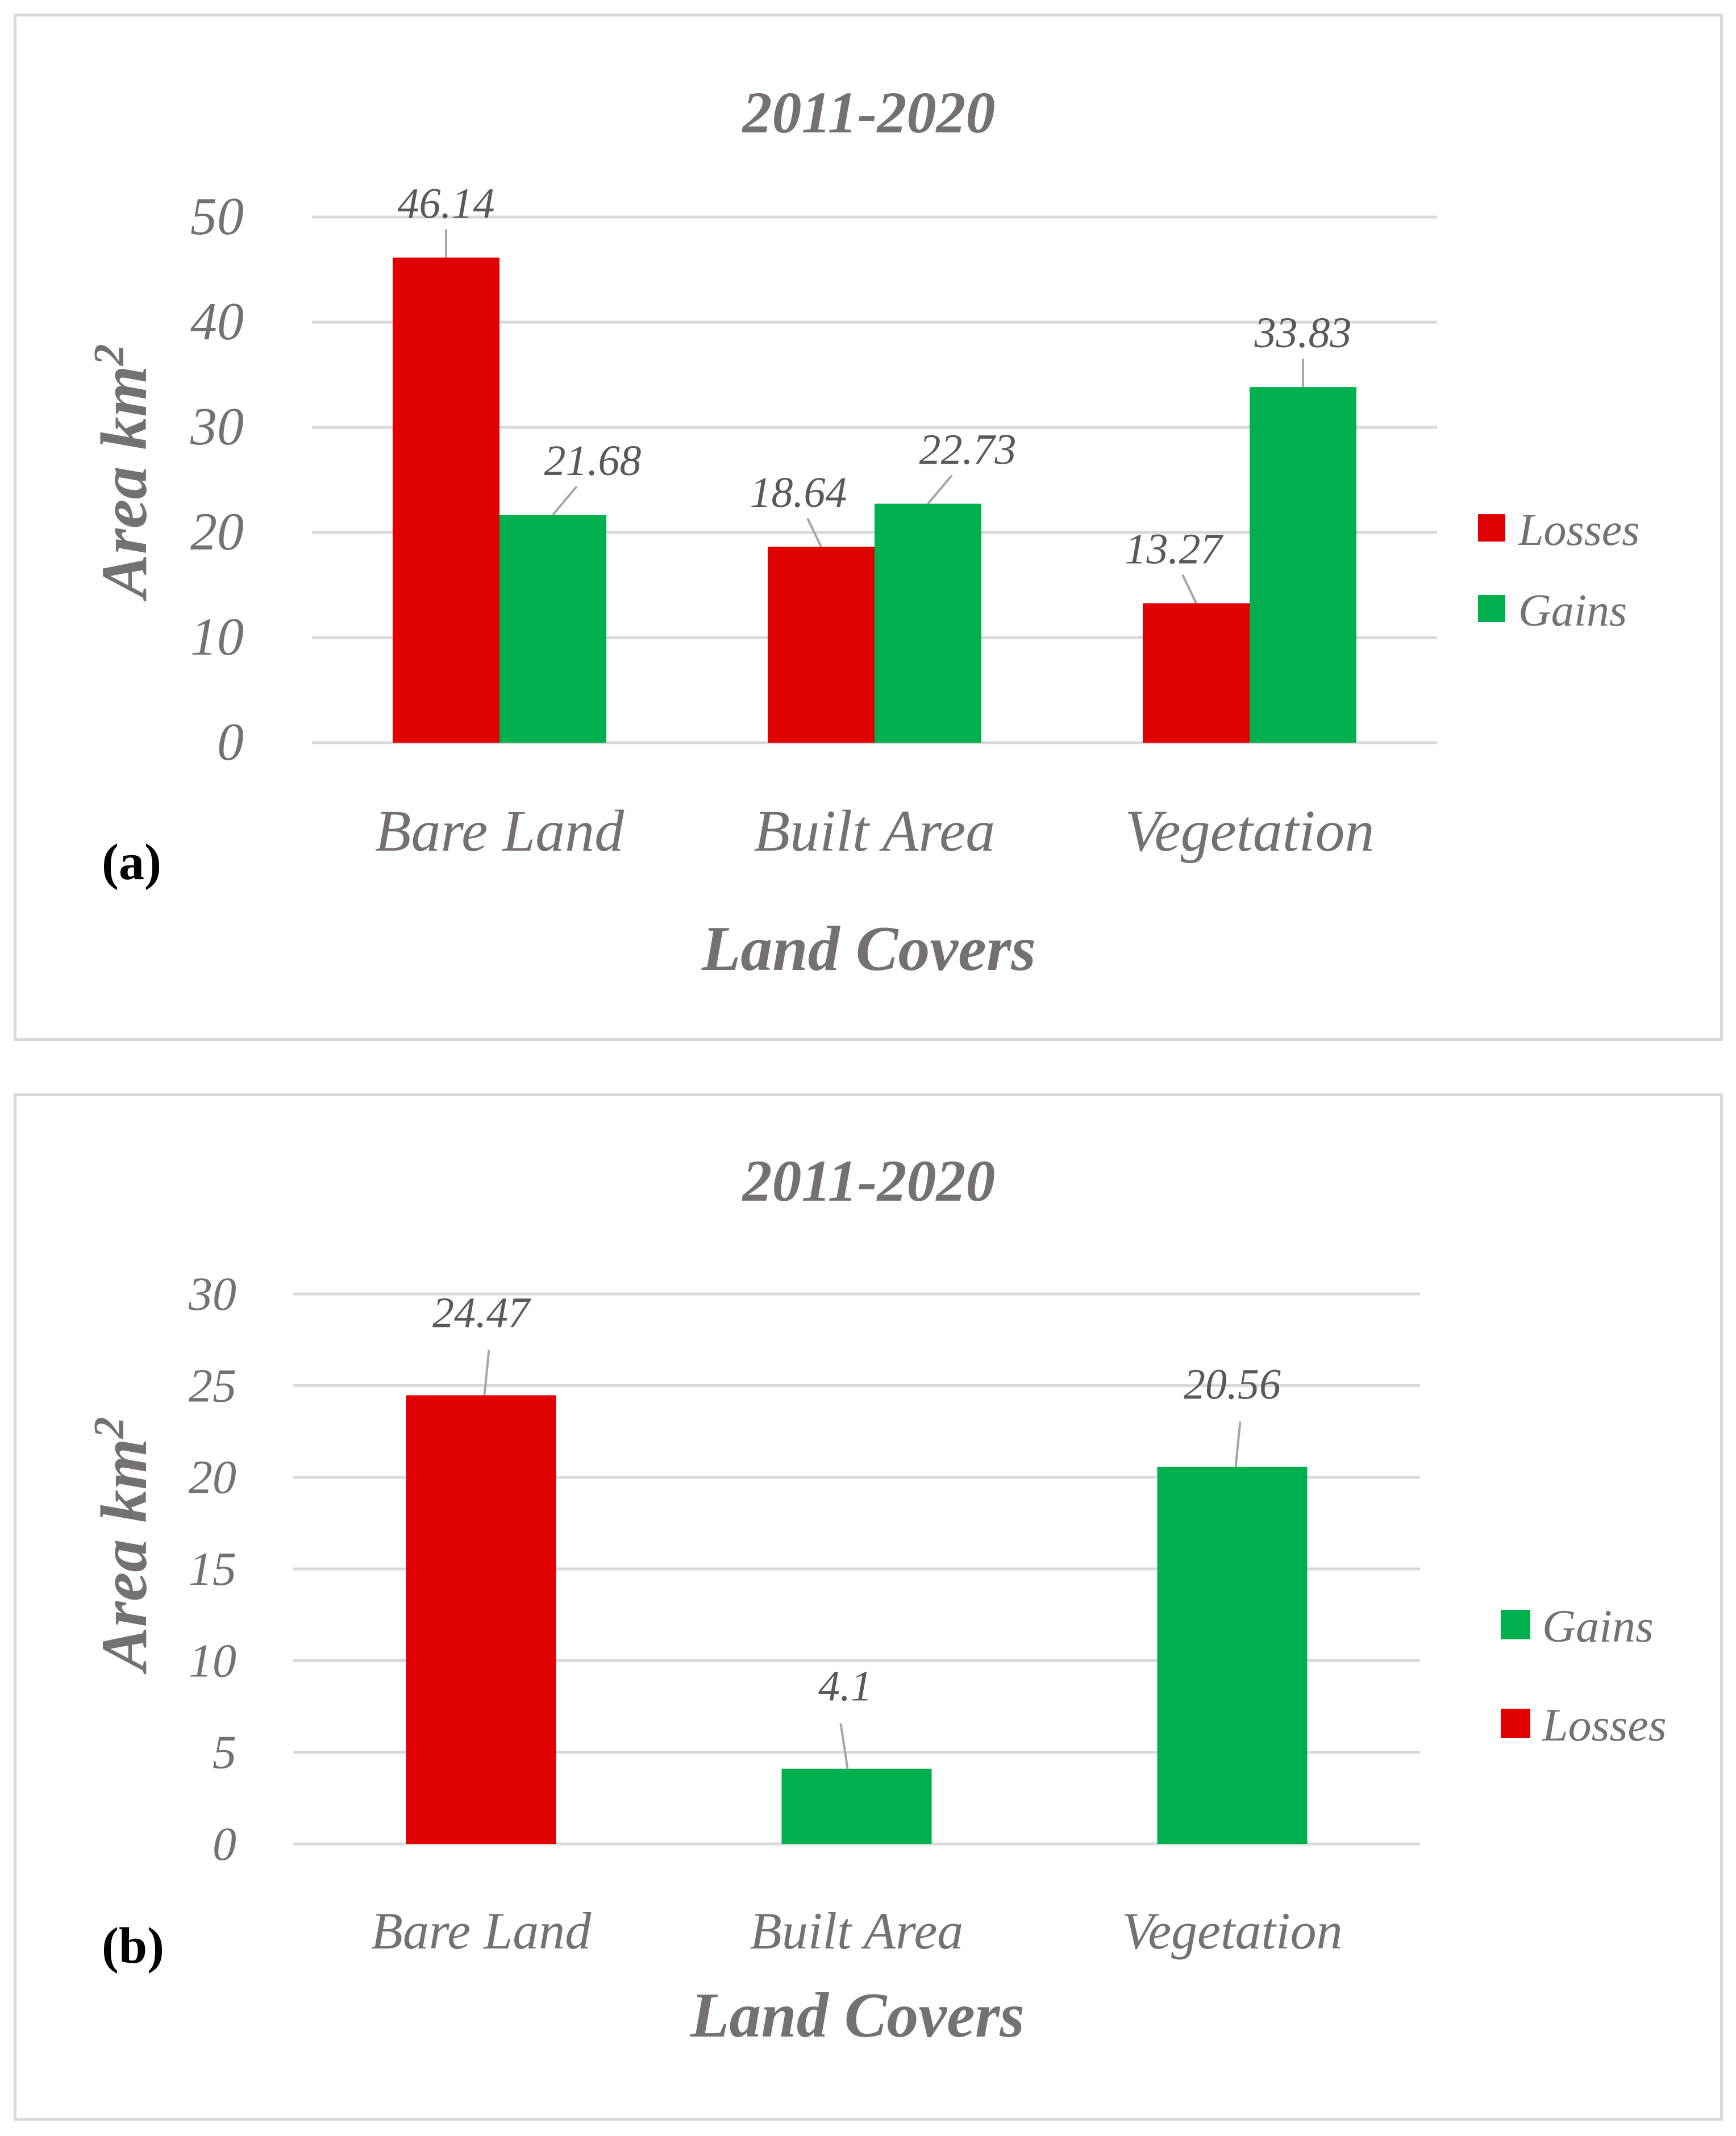  What do you see at coordinates (845, 1687) in the screenshot?
I see `data-label: 4.1` at bounding box center [845, 1687].